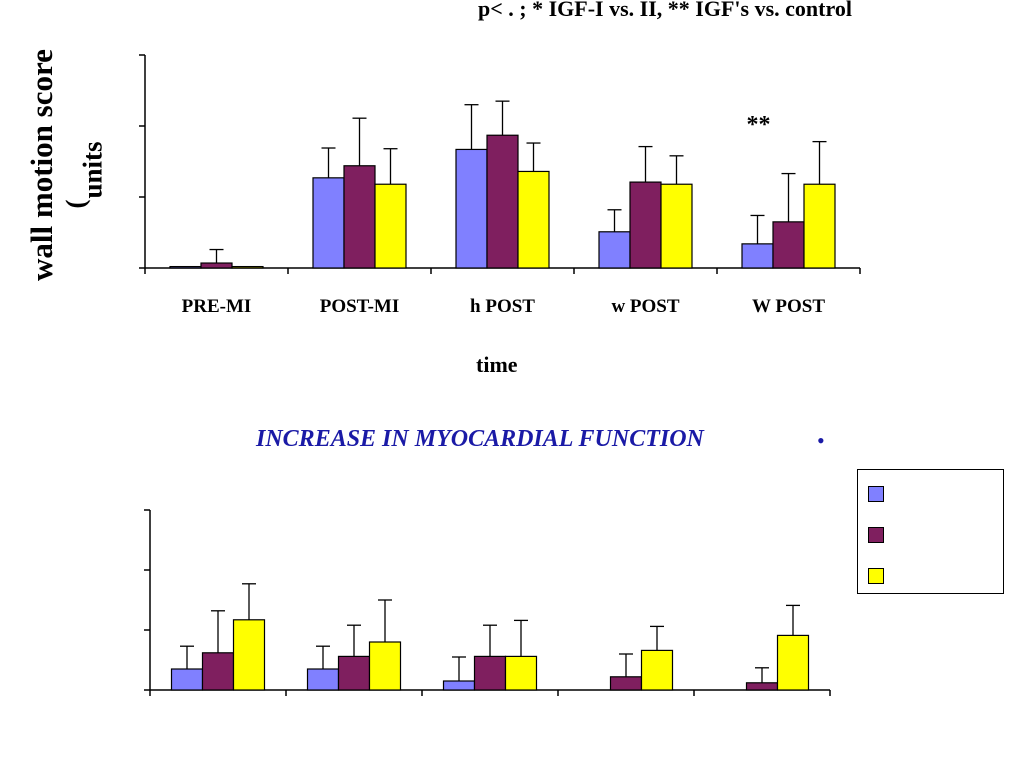  Describe the element at coordinates (930, 531) in the screenshot. I see `legend` at that location.